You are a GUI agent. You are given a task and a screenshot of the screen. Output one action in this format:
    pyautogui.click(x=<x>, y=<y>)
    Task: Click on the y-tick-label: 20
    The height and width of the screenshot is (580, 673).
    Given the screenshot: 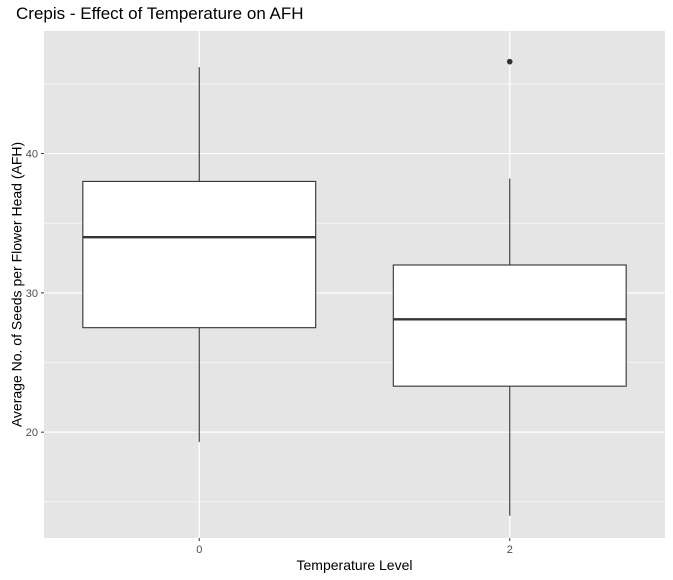 What is the action you would take?
    pyautogui.click(x=32, y=433)
    